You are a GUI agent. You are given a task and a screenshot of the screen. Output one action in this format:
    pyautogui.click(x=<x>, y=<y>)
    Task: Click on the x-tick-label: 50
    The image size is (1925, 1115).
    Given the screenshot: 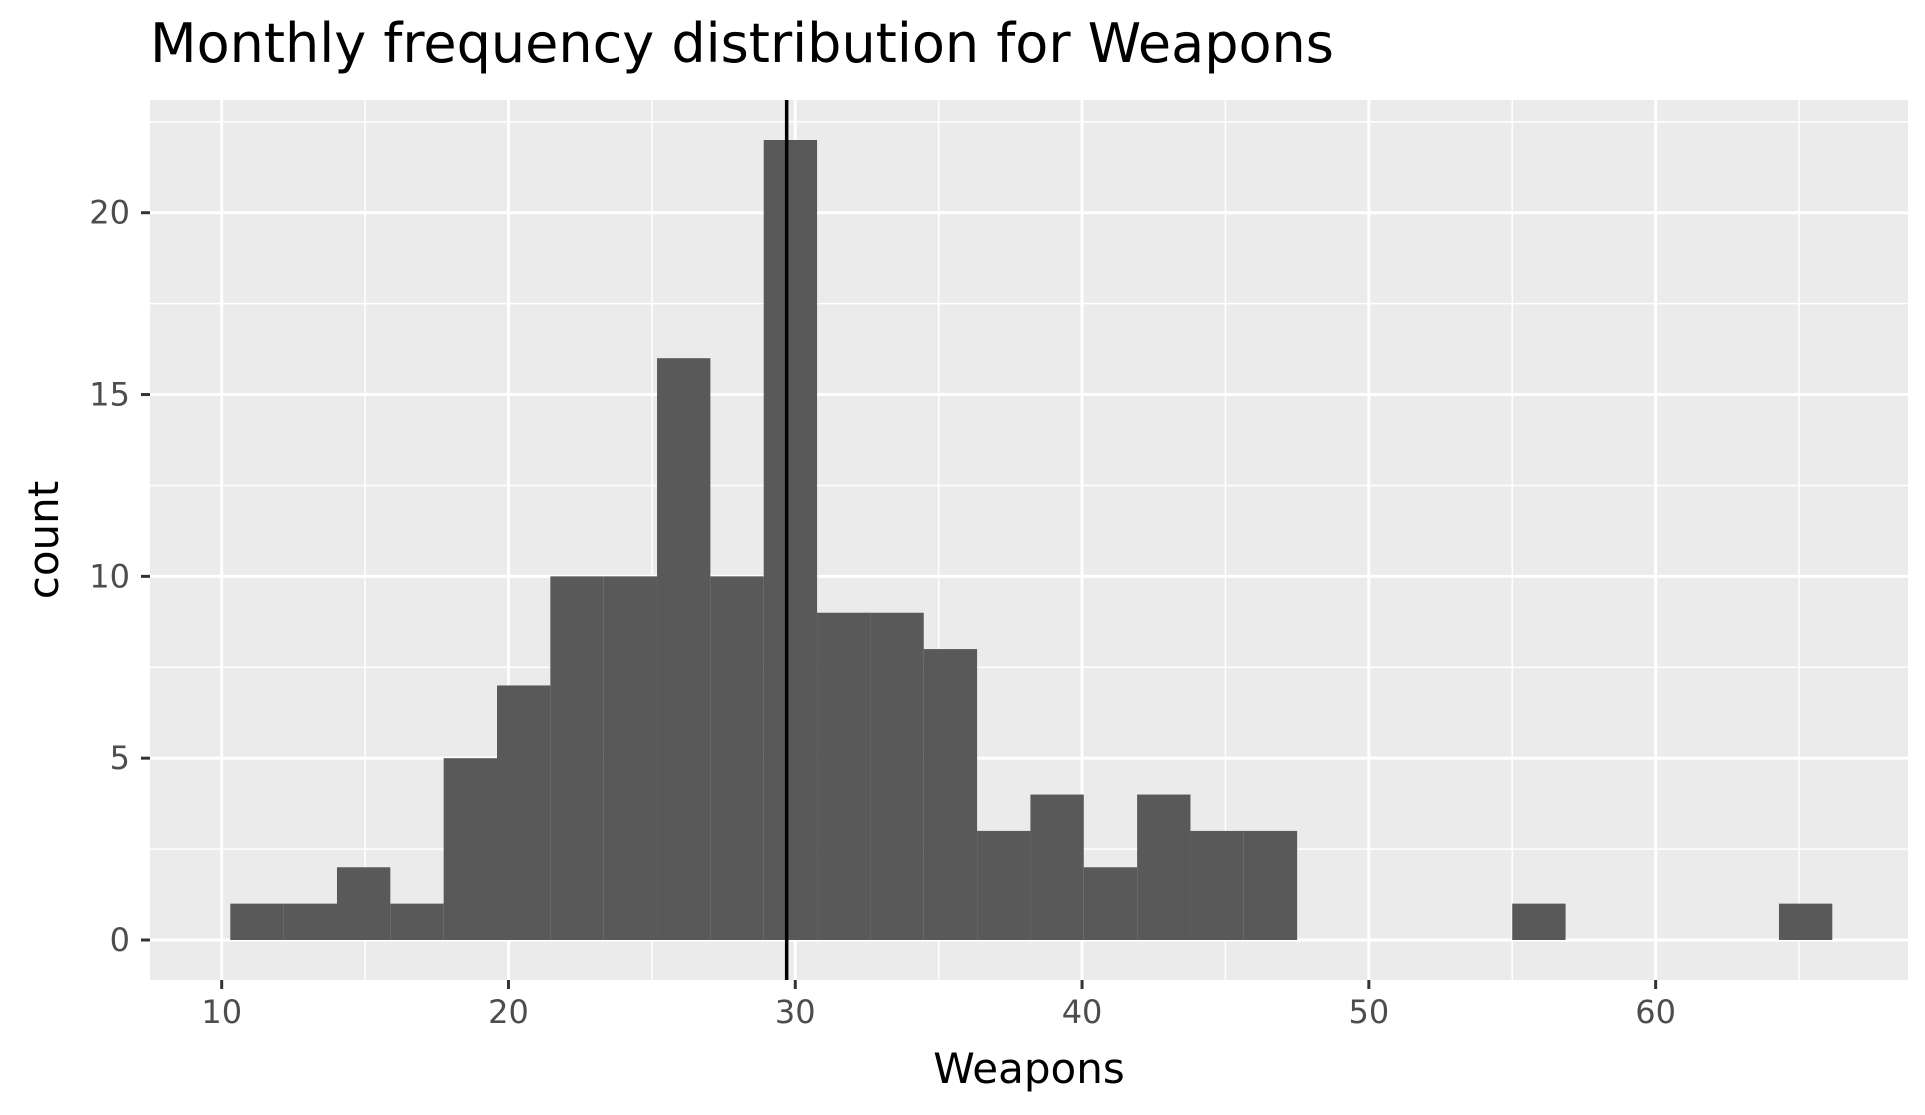 What is the action you would take?
    pyautogui.click(x=1368, y=1012)
    